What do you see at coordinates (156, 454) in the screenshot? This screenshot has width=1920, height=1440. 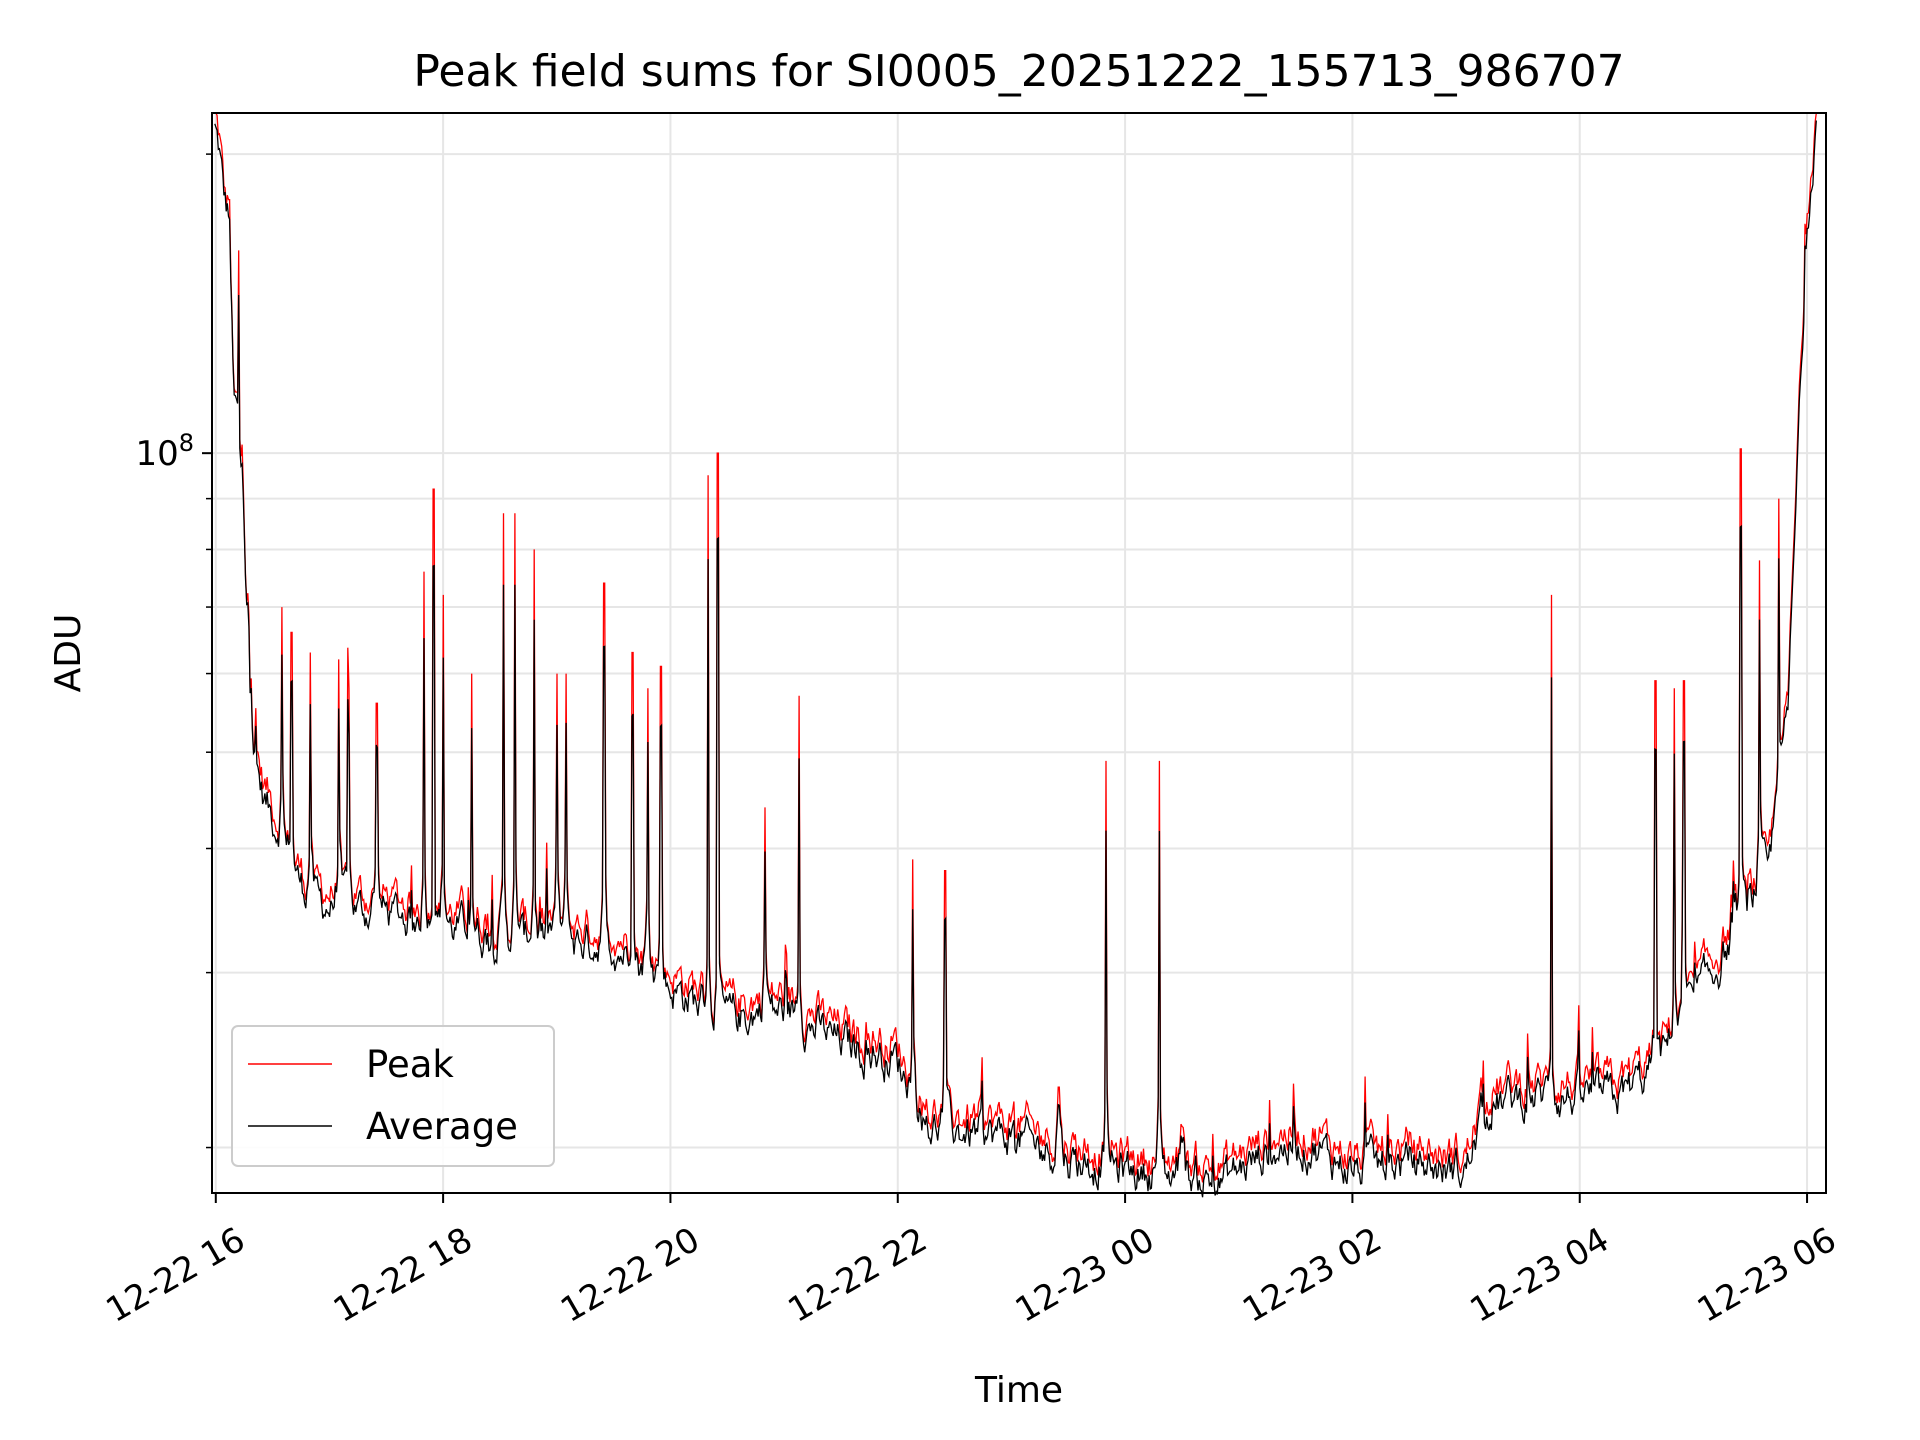 I see `y-tick-label-base: 10` at bounding box center [156, 454].